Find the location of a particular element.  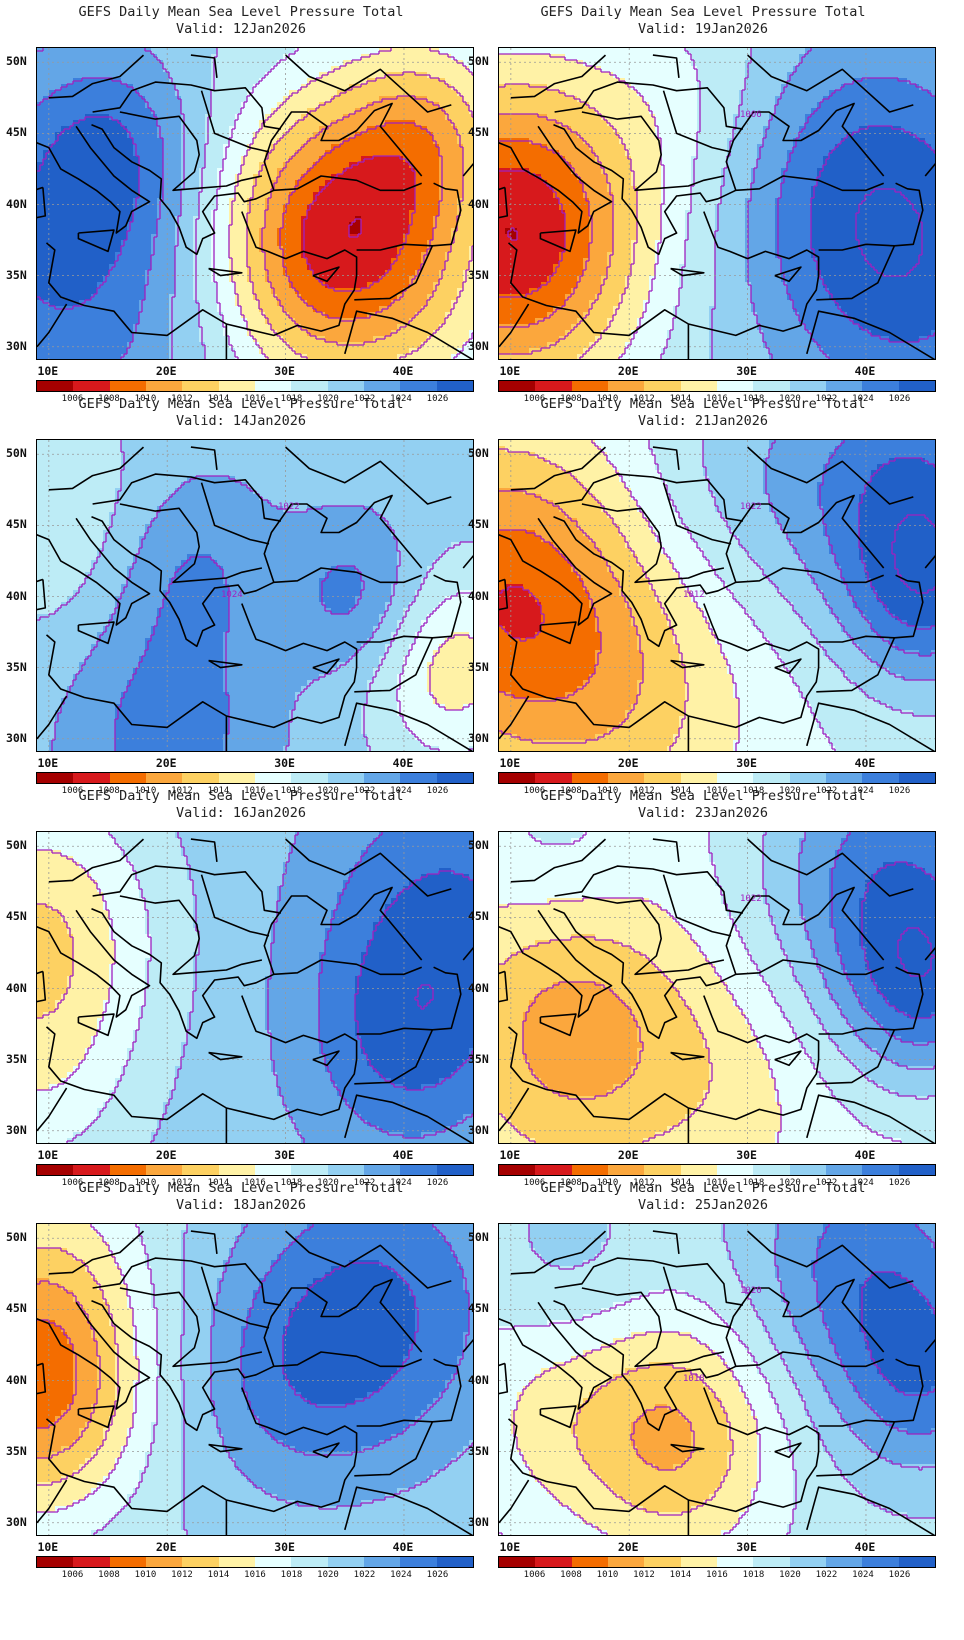

longitude-label: 20E is located at coordinates (166, 1155).